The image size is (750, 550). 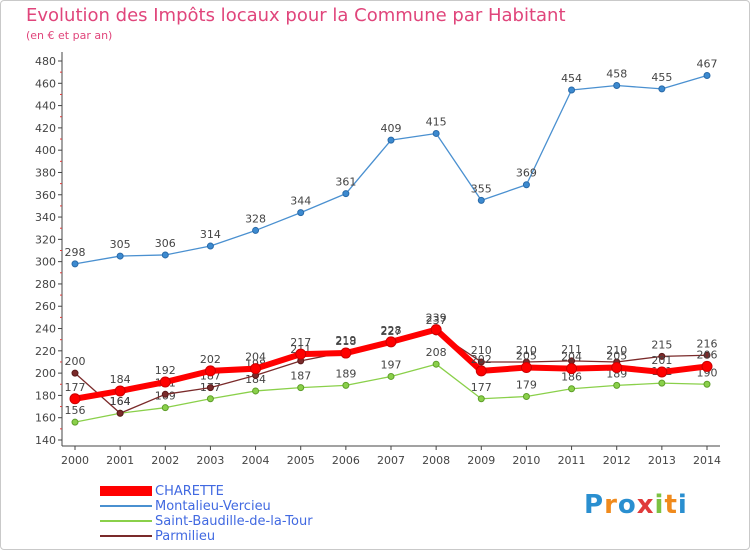 What do you see at coordinates (45, 217) in the screenshot?
I see `y-tick-label: 340` at bounding box center [45, 217].